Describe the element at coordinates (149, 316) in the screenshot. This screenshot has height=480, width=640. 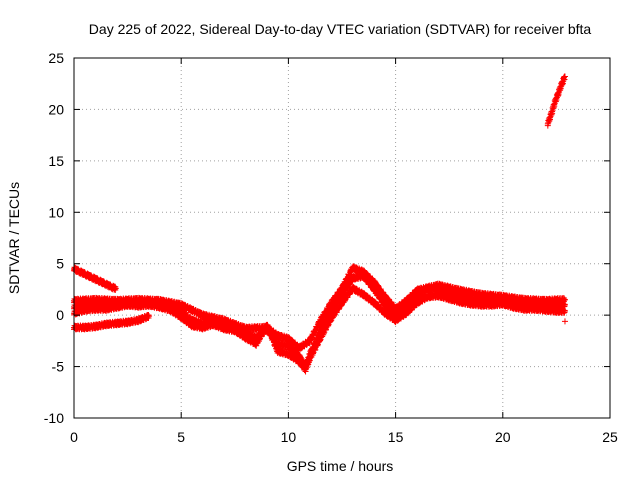
I see `point-lower-early` at that location.